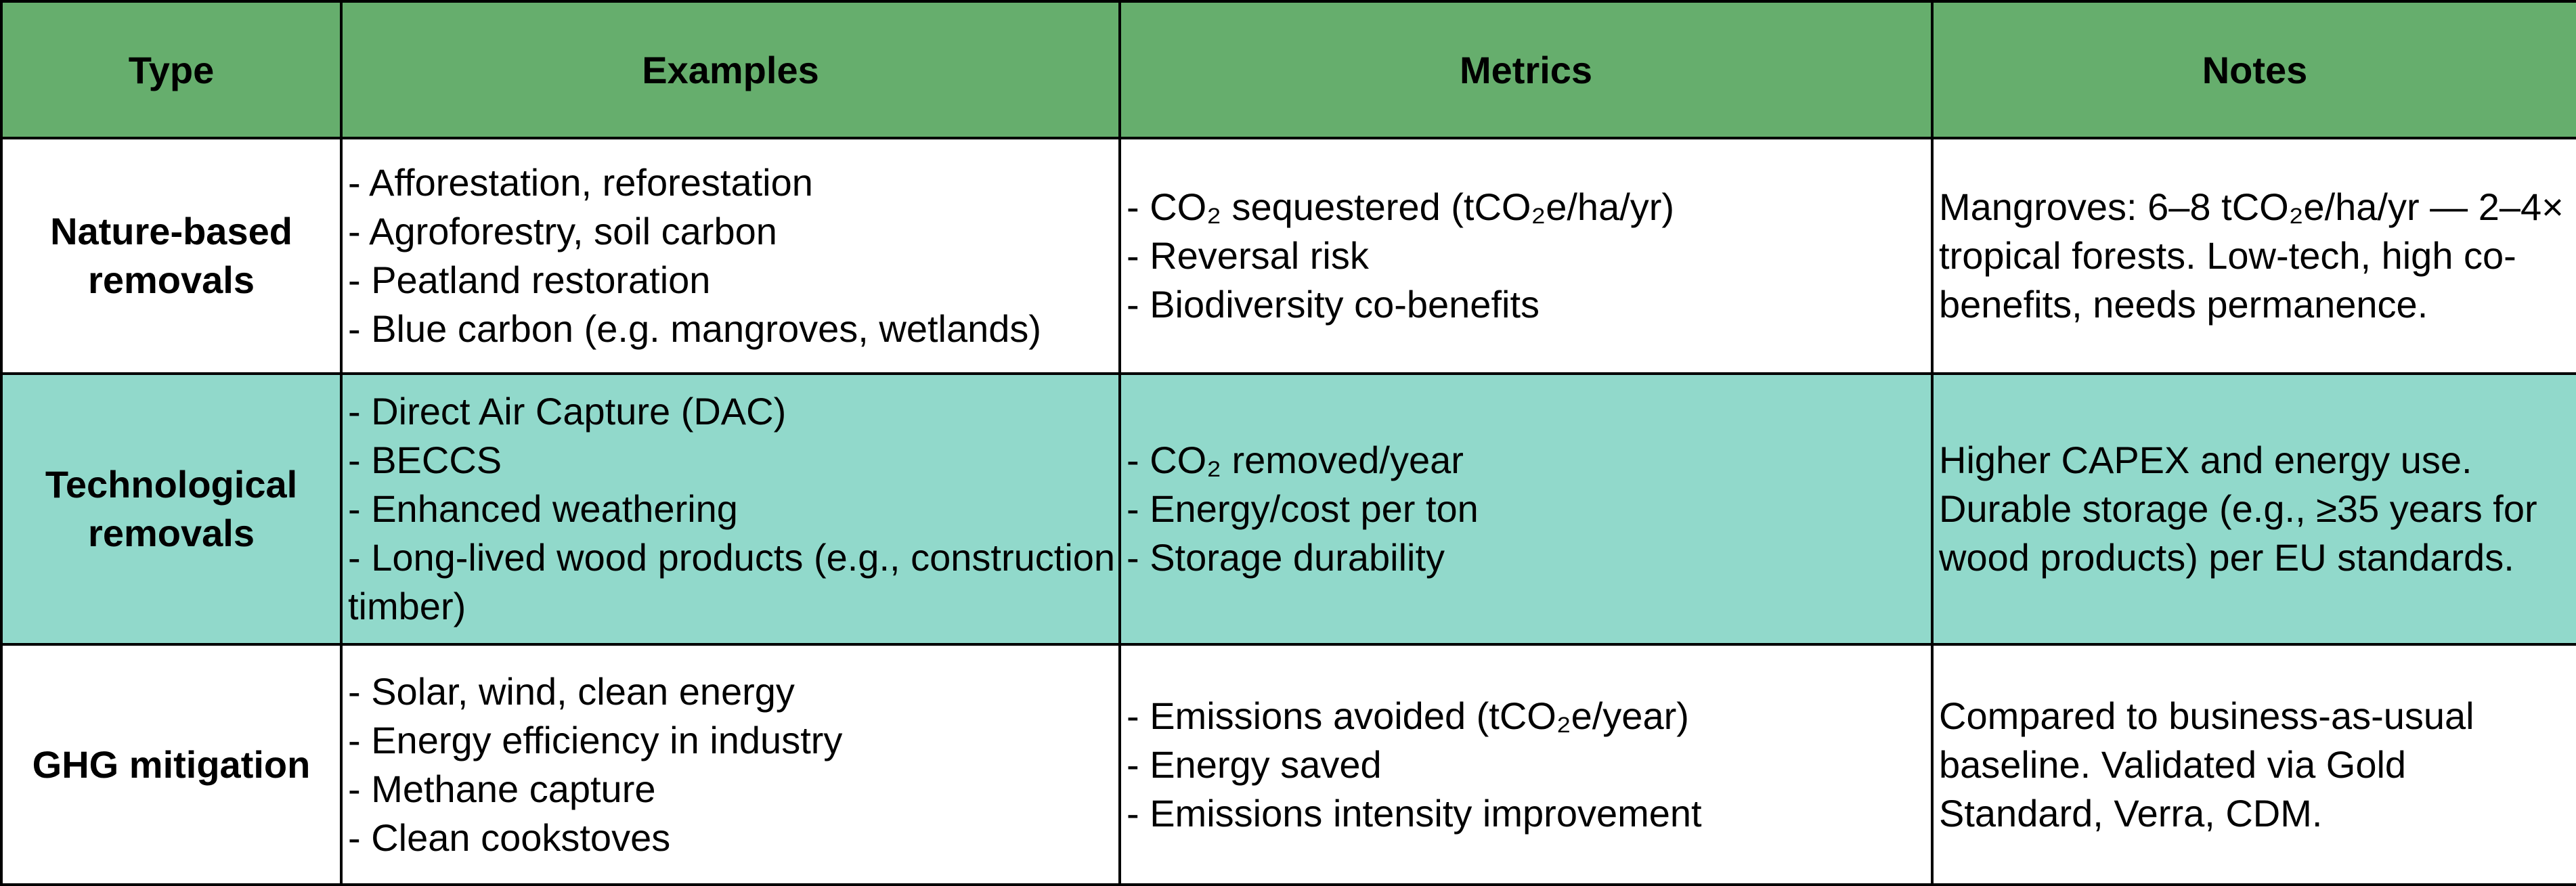 The width and height of the screenshot is (2576, 886). Describe the element at coordinates (509, 837) in the screenshot. I see `example-item: - Clean cookstoves` at that location.